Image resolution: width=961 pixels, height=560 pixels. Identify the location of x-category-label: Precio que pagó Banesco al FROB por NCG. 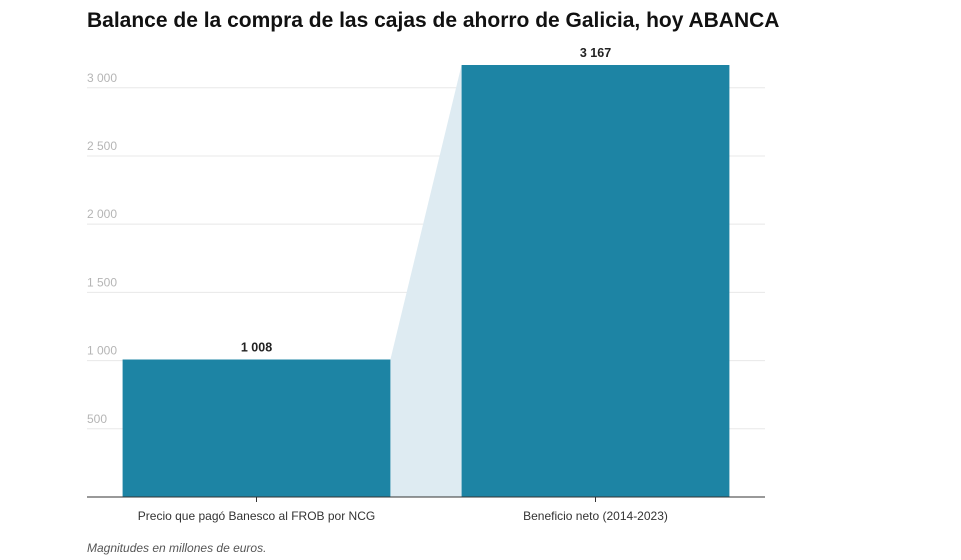
(256, 516).